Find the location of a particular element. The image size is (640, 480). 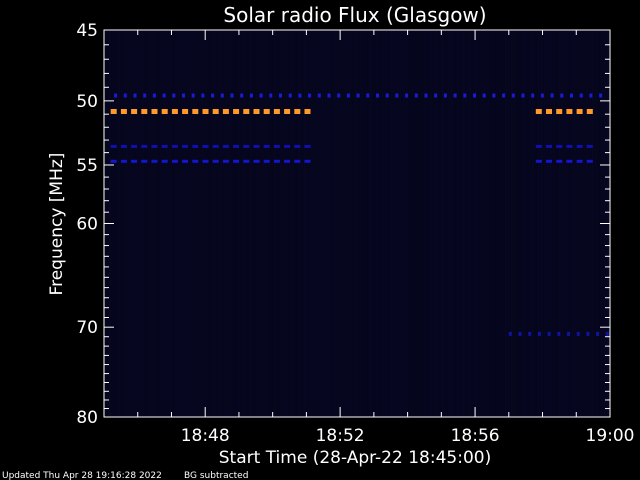

footer-bg-note: BG subtracted is located at coordinates (216, 475).